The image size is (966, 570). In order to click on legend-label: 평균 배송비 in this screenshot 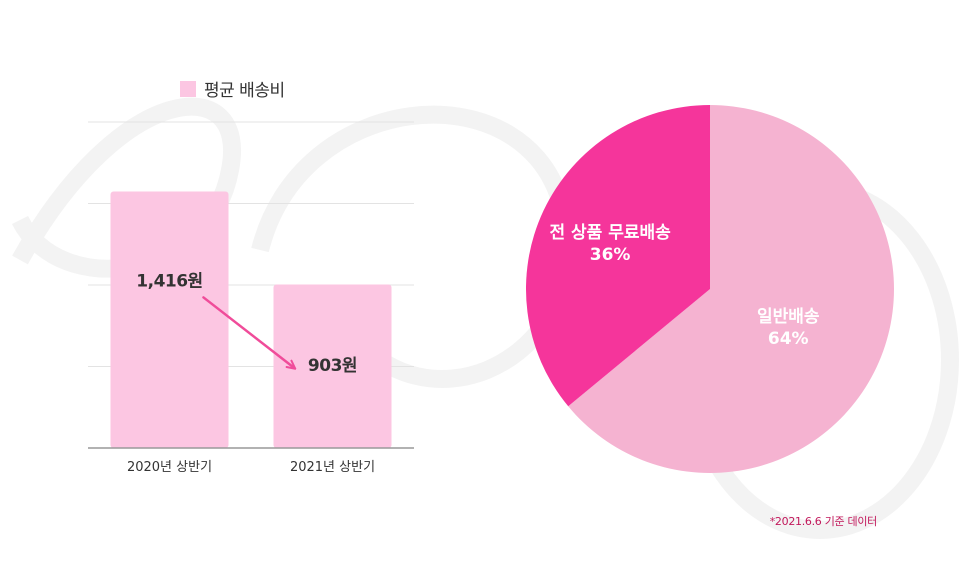, I will do `click(244, 91)`.